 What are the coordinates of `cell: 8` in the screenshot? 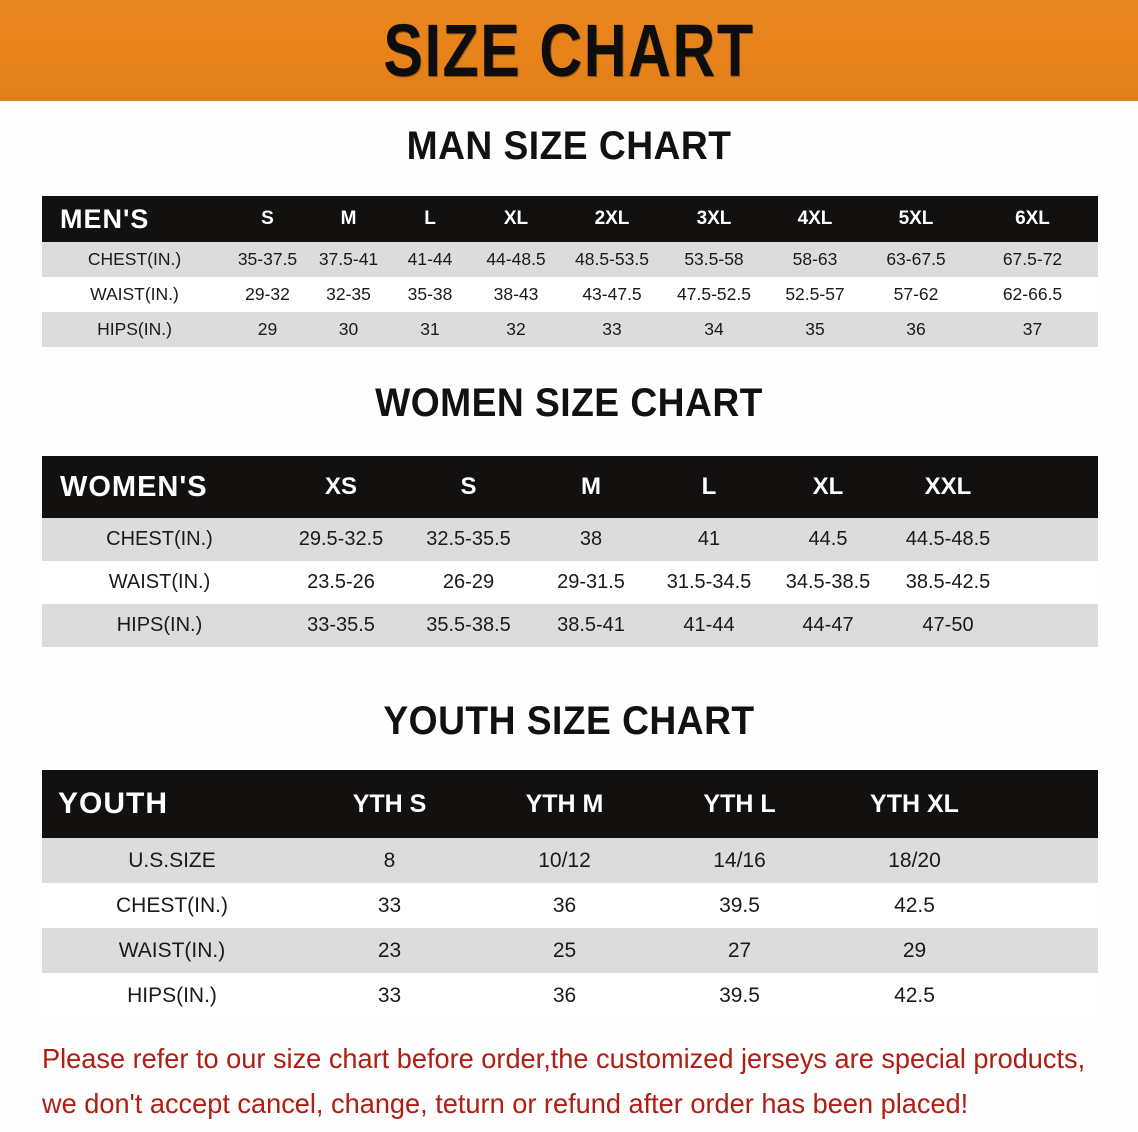 It's located at (389, 860).